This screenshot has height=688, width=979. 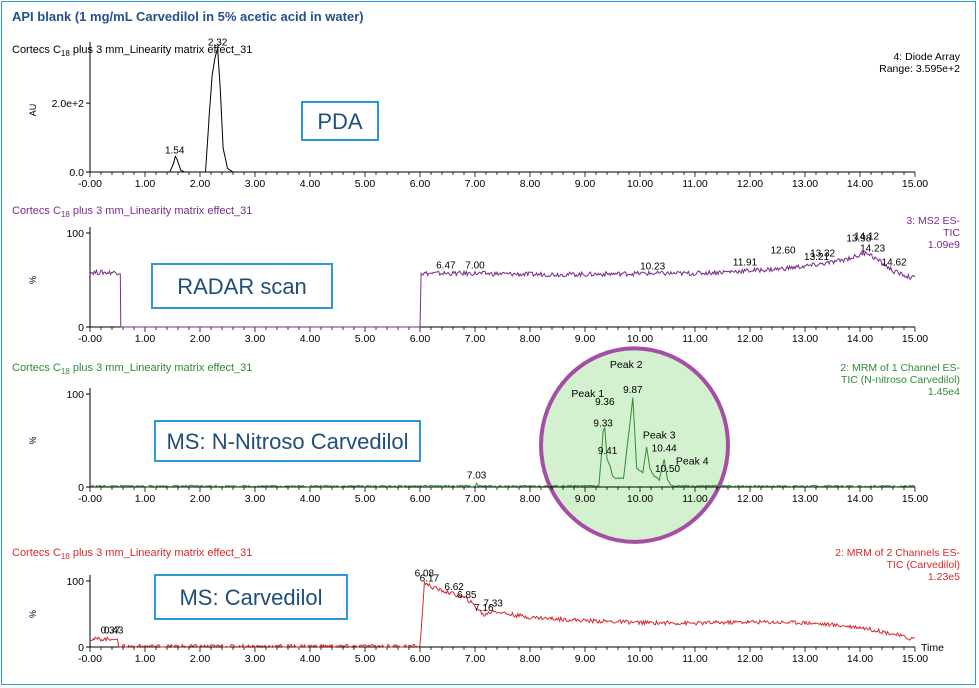 I want to click on channel-box-label: MS: N-Nitroso Carvedilol, so click(x=287, y=441).